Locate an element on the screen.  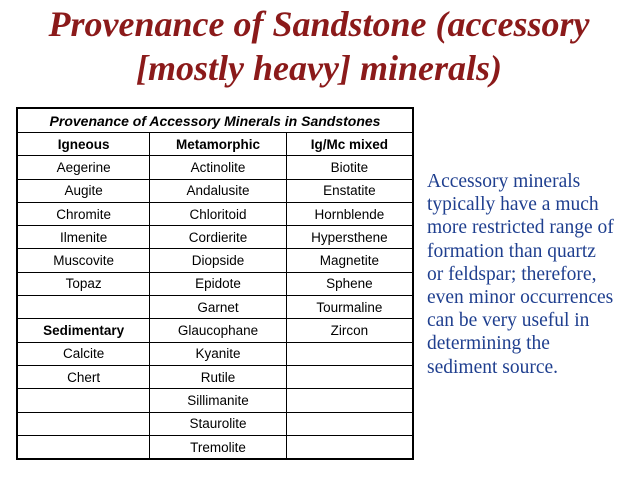
header-row: Igneous Metamorphic Ig/Mc mixed is located at coordinates (215, 144).